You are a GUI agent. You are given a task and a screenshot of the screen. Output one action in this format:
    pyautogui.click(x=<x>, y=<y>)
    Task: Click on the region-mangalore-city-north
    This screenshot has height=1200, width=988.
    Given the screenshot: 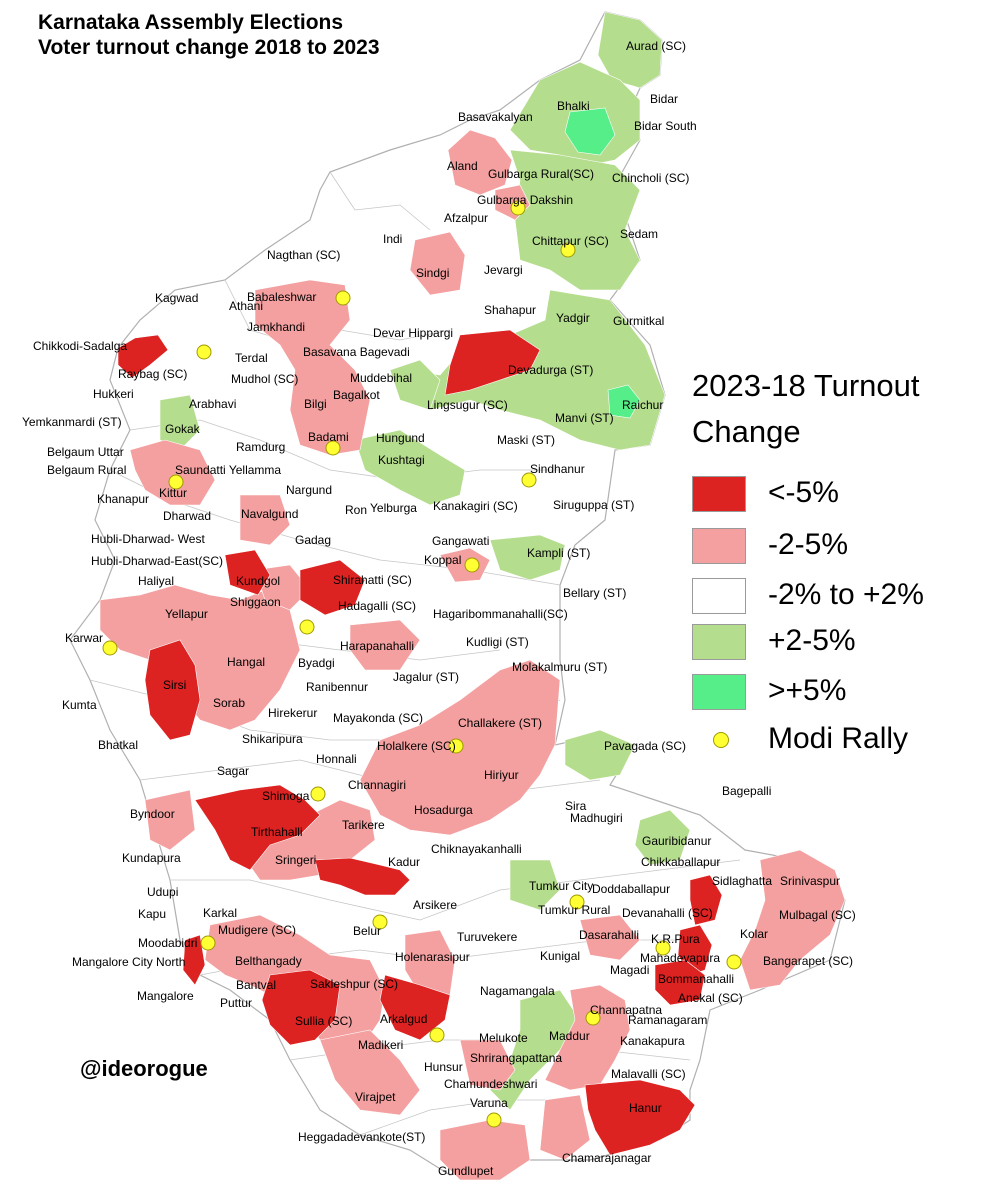 What is the action you would take?
    pyautogui.click(x=194, y=960)
    